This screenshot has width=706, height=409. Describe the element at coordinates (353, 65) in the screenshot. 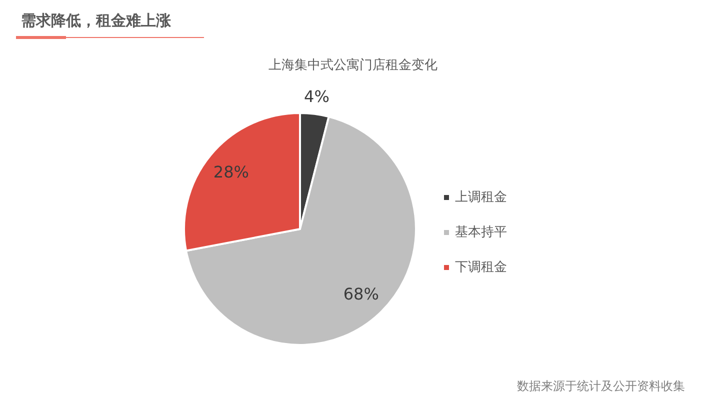

I see `chart-subtitle: 上海集中式公寓门店租金变化` at that location.